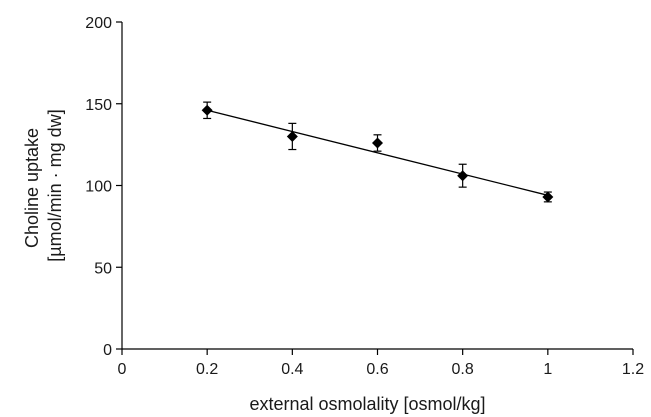  I want to click on y-tick-label: 200, so click(98, 23).